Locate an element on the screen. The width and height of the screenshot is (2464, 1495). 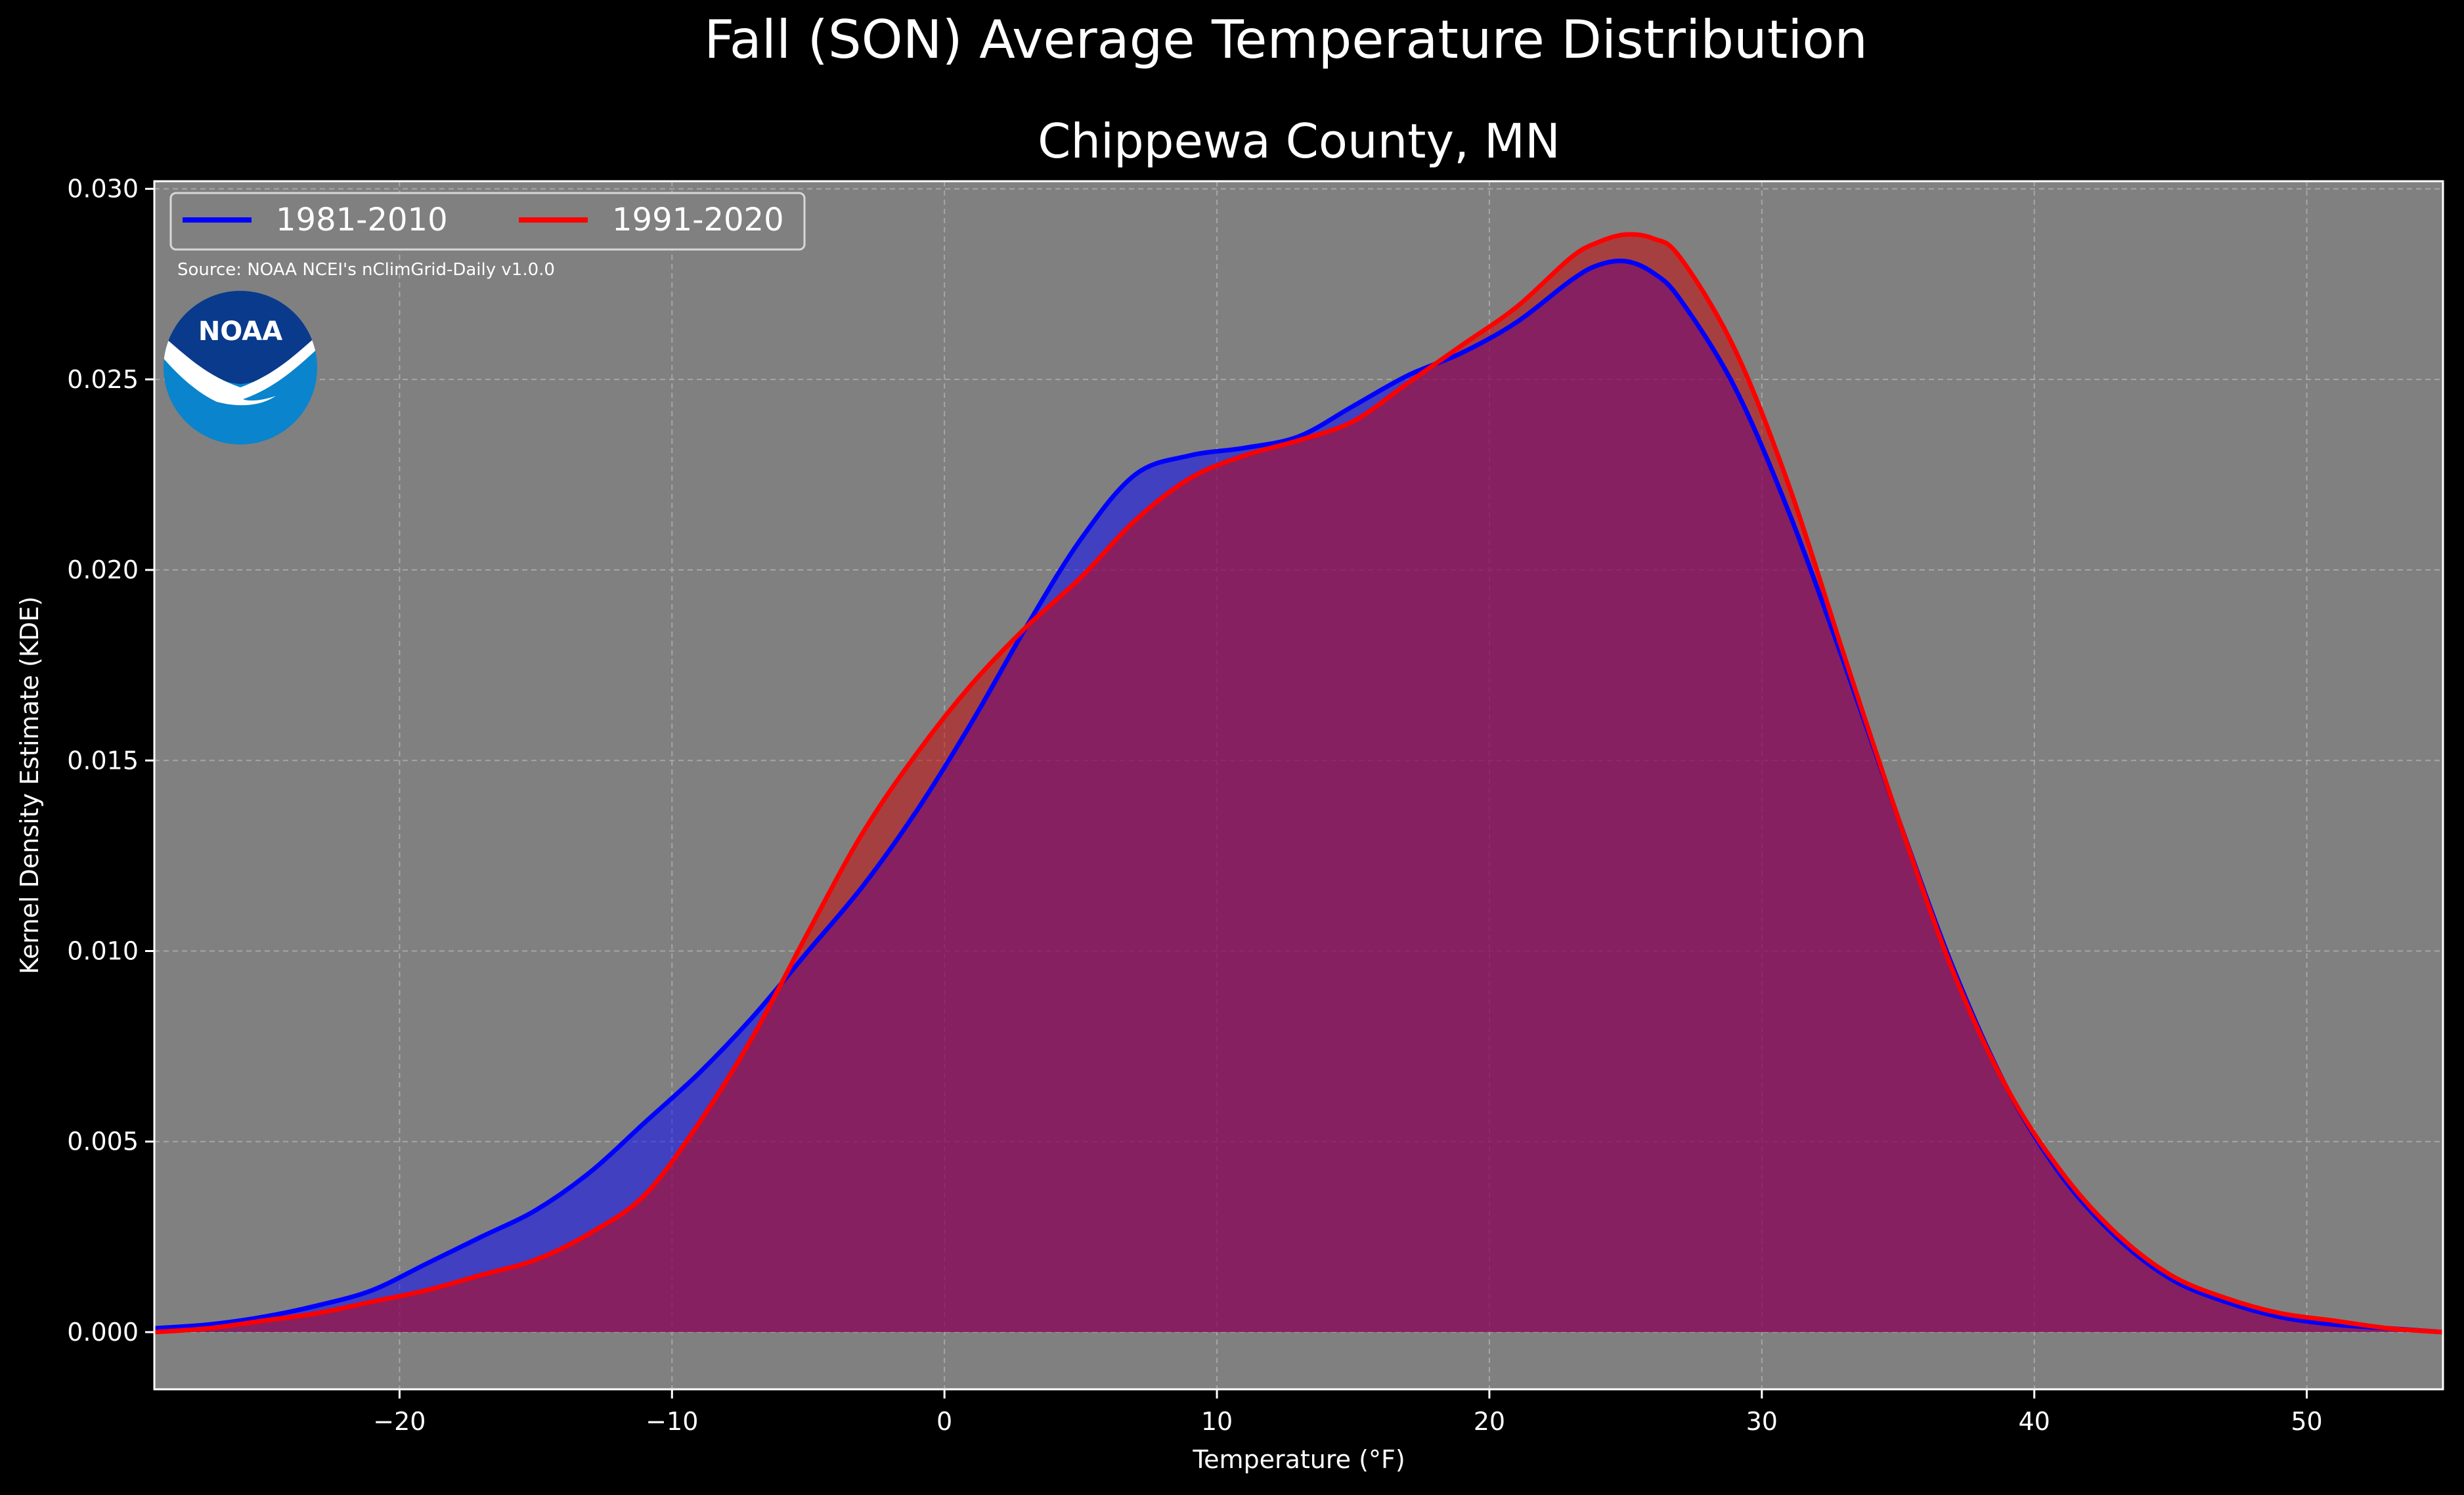
logo-upper-disc is located at coordinates (240, 337).